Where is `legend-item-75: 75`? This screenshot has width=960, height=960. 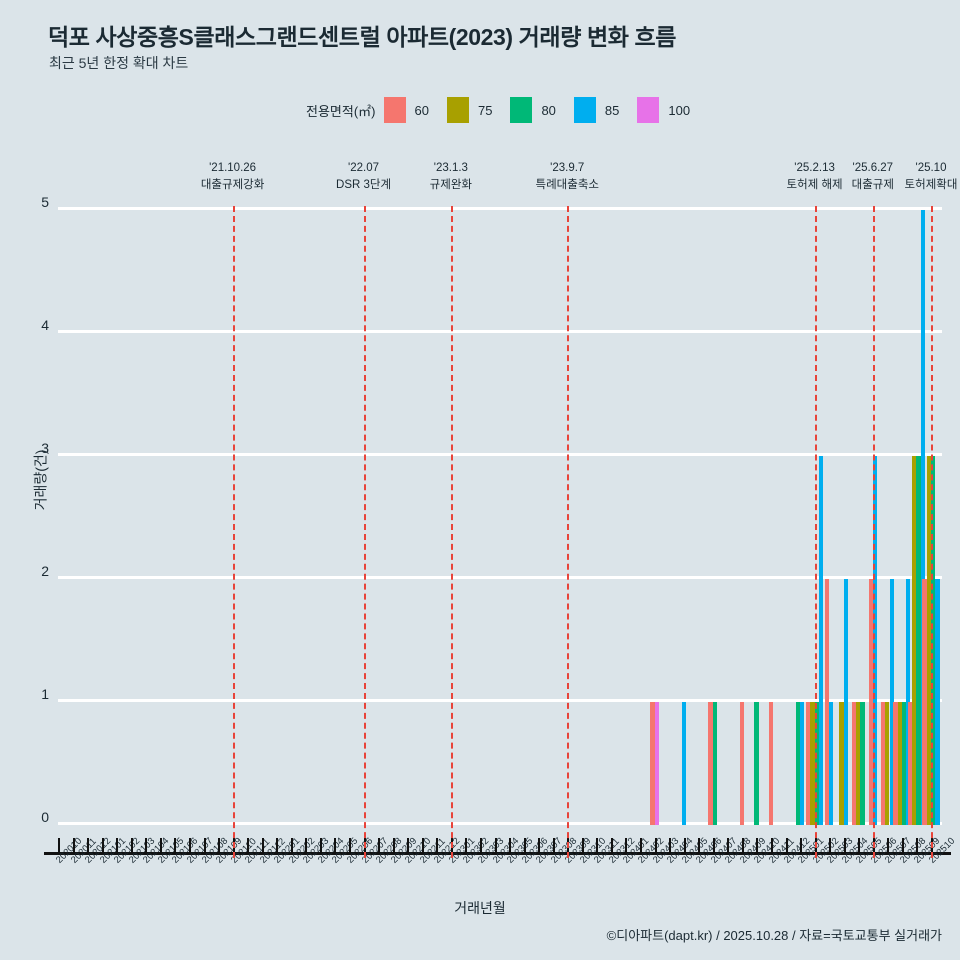
legend-item-75: 75 is located at coordinates (478, 110).